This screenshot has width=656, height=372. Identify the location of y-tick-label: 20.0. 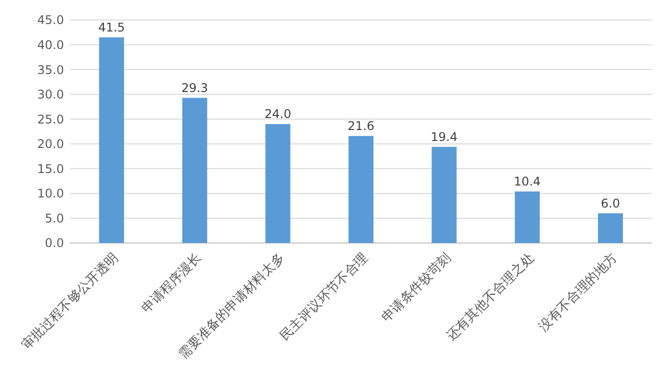
(50, 144).